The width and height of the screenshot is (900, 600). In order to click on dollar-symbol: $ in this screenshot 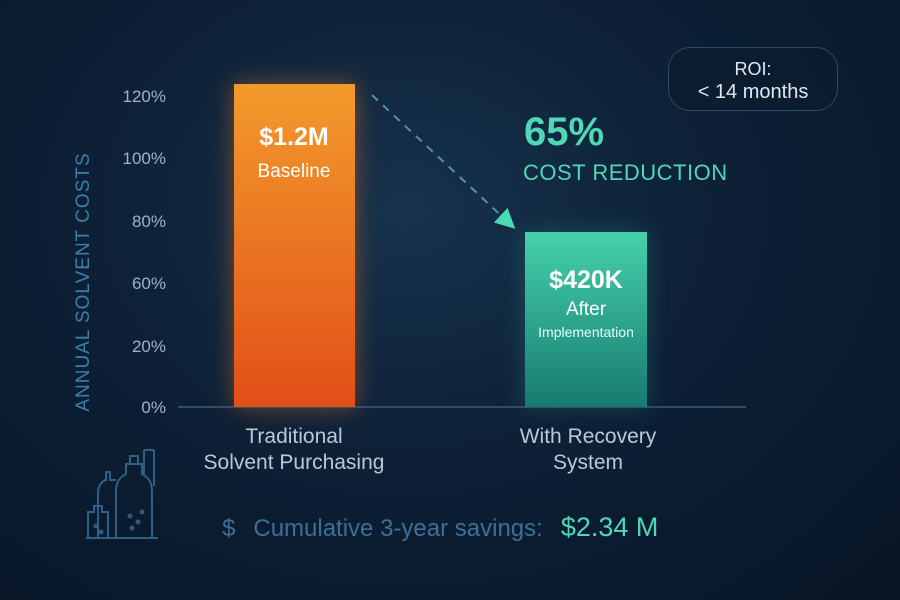, I will do `click(229, 528)`.